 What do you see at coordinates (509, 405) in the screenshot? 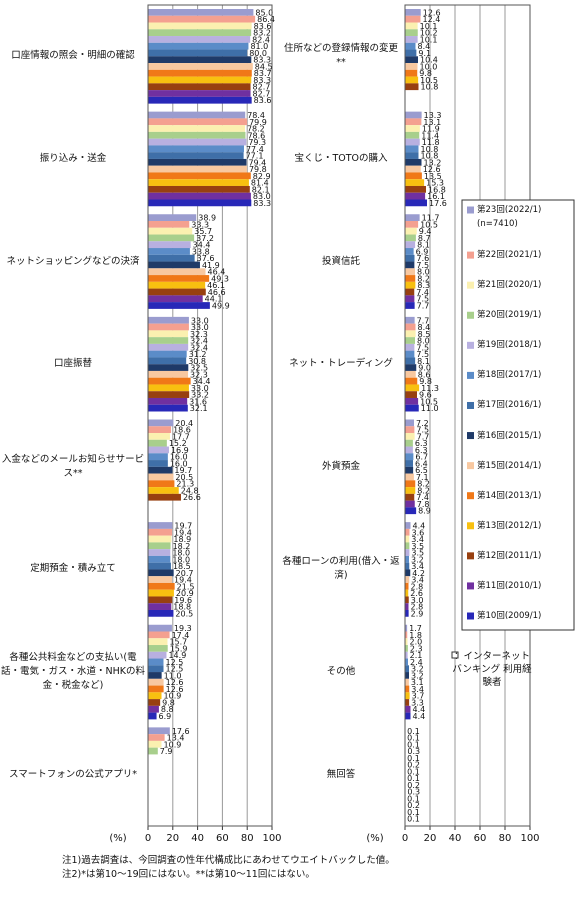
I see `legend-label: 第17回(2016/1)` at bounding box center [509, 405].